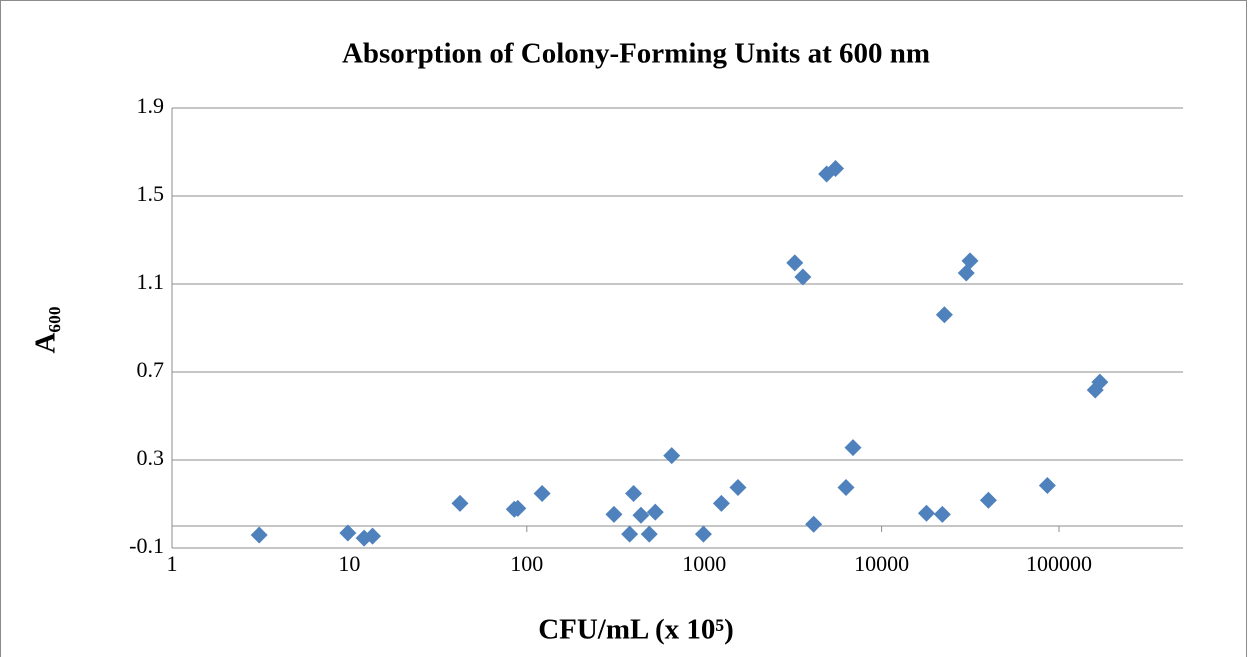 The image size is (1248, 657). What do you see at coordinates (151, 369) in the screenshot?
I see `y-tick-label: 0.7` at bounding box center [151, 369].